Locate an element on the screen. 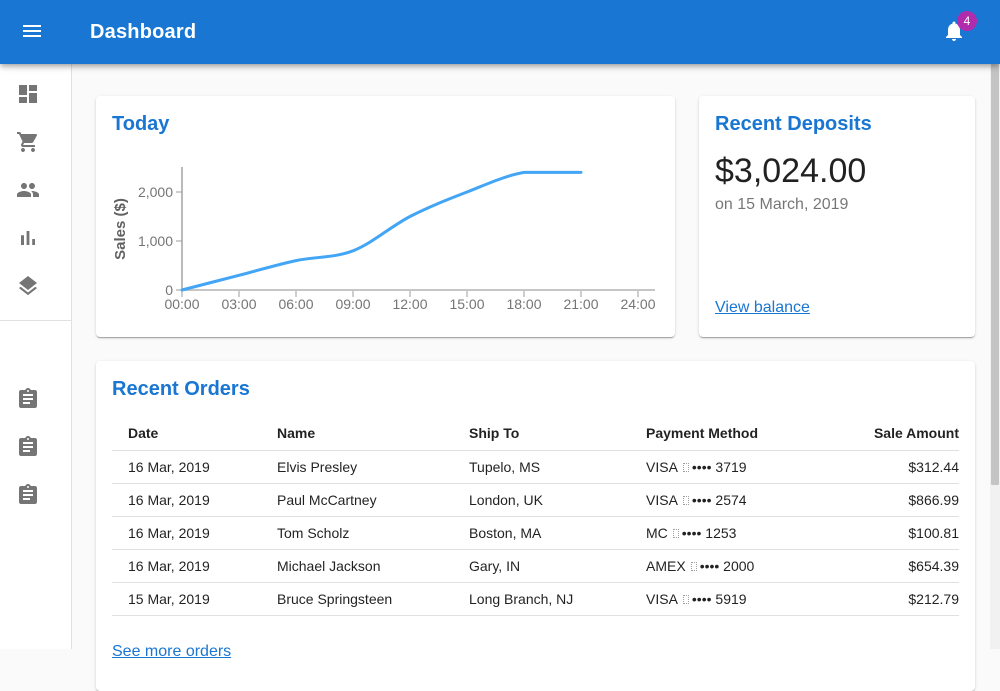  orders-card-title: Recent Orders is located at coordinates (181, 389).